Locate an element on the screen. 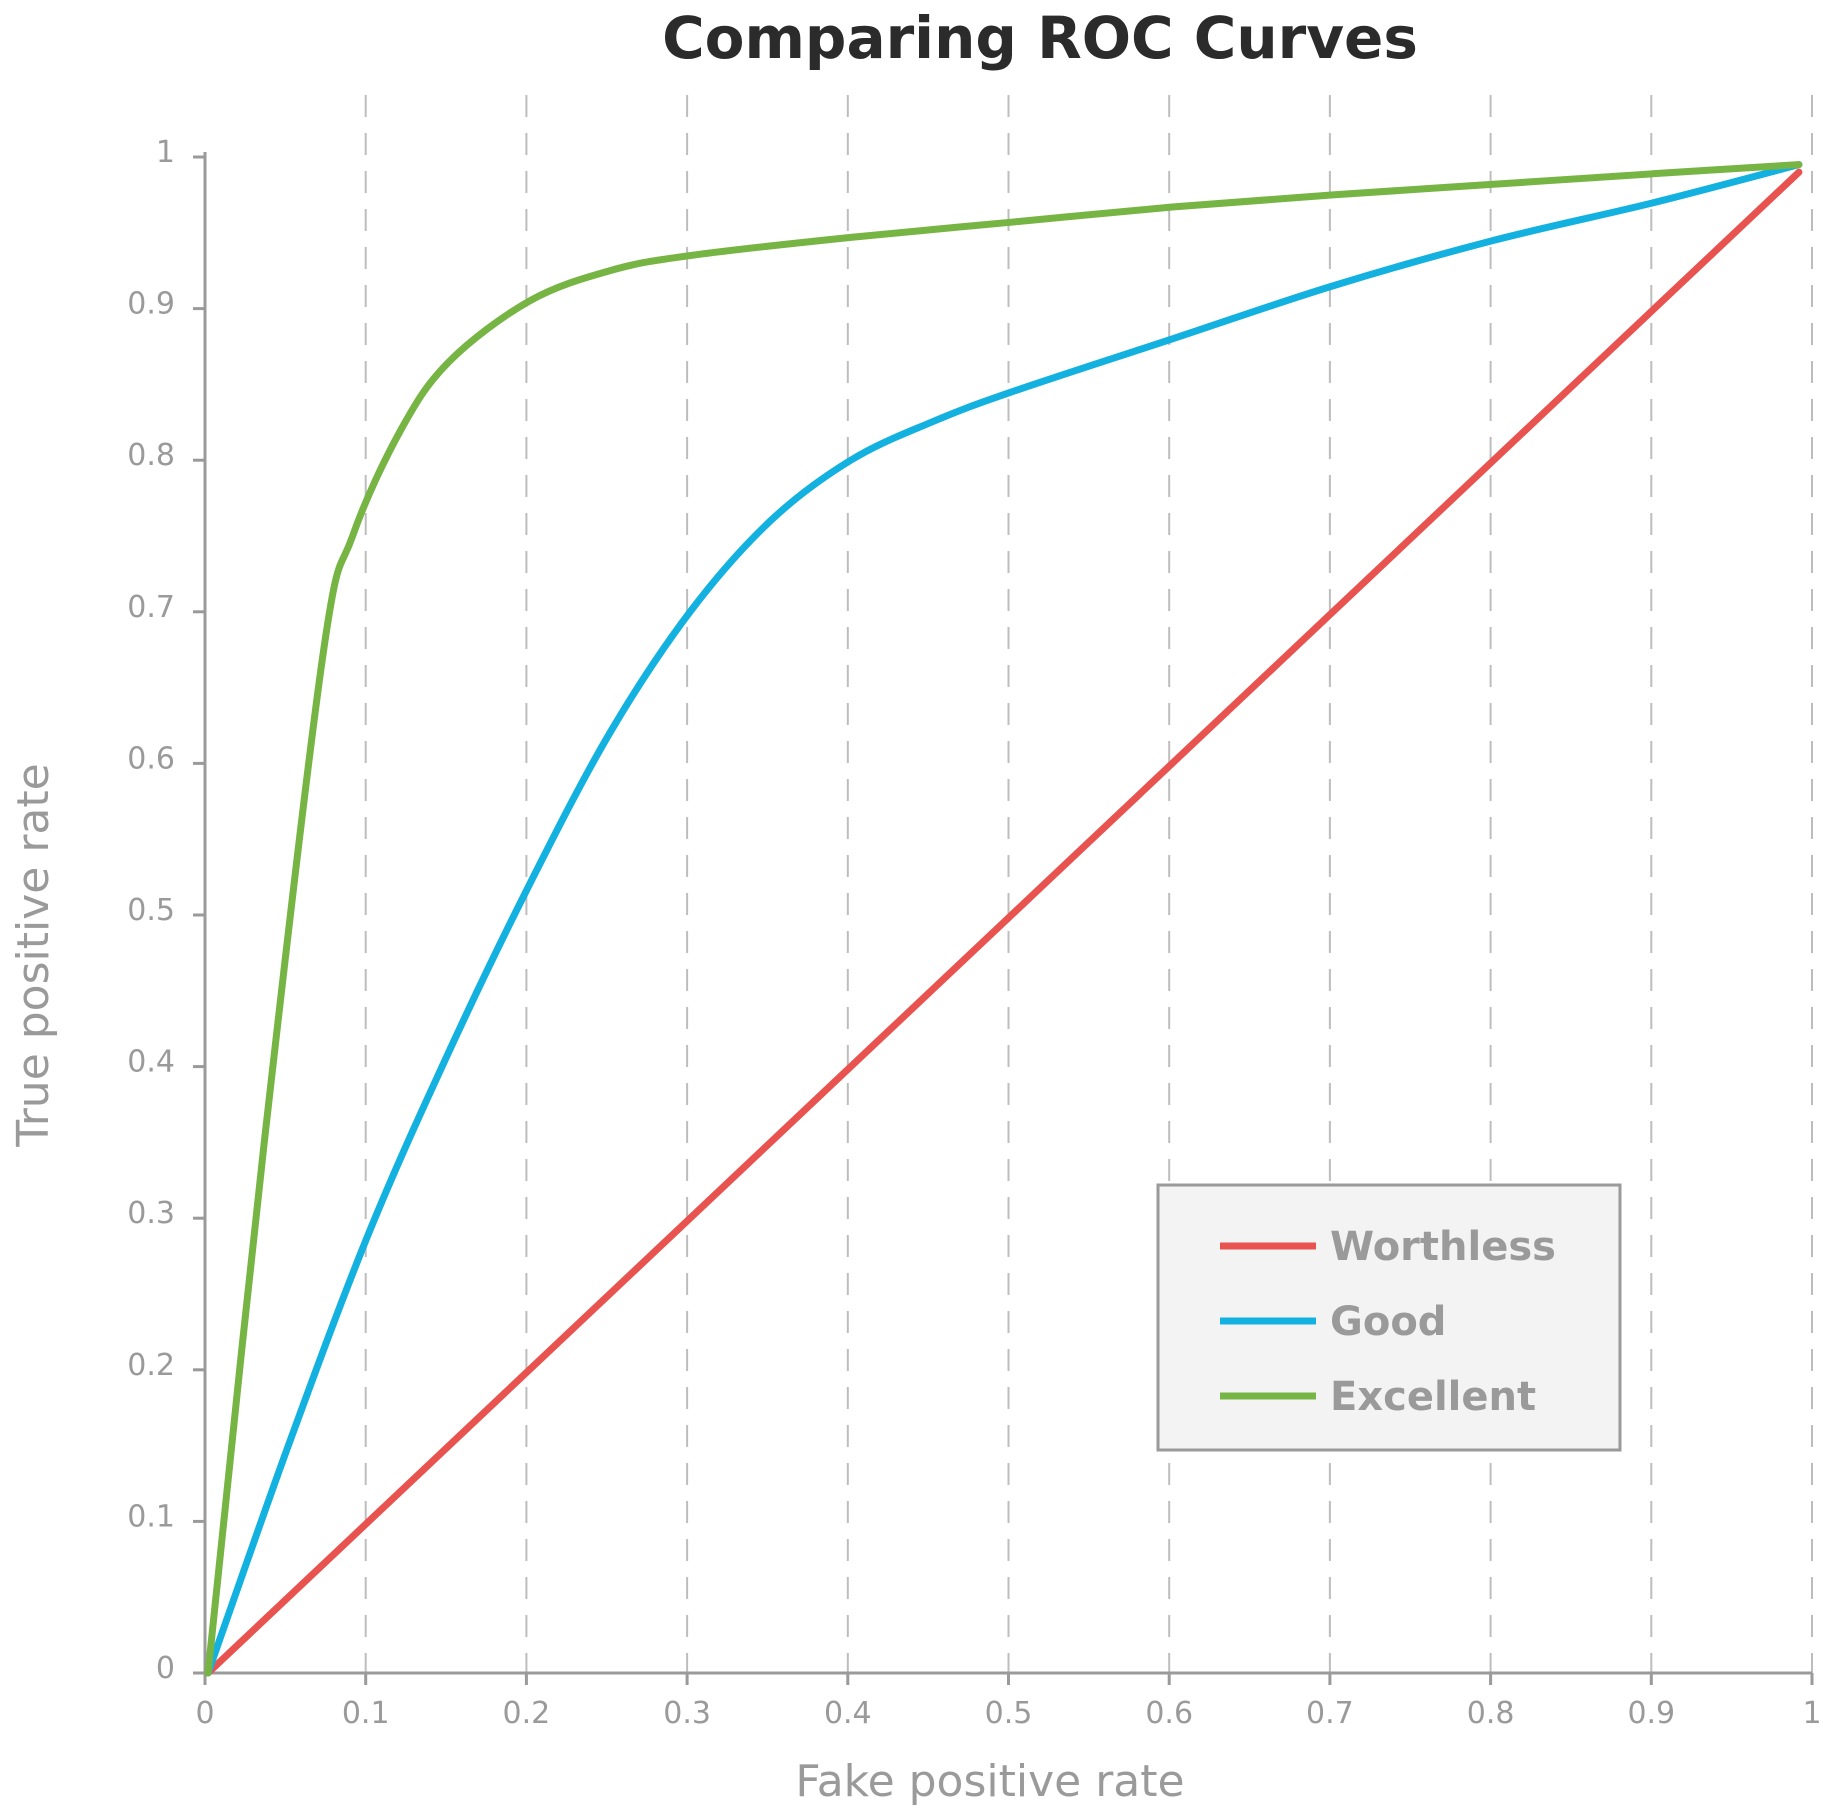 The width and height of the screenshot is (1823, 1819). y-tick-label-1: 1 is located at coordinates (165, 152).